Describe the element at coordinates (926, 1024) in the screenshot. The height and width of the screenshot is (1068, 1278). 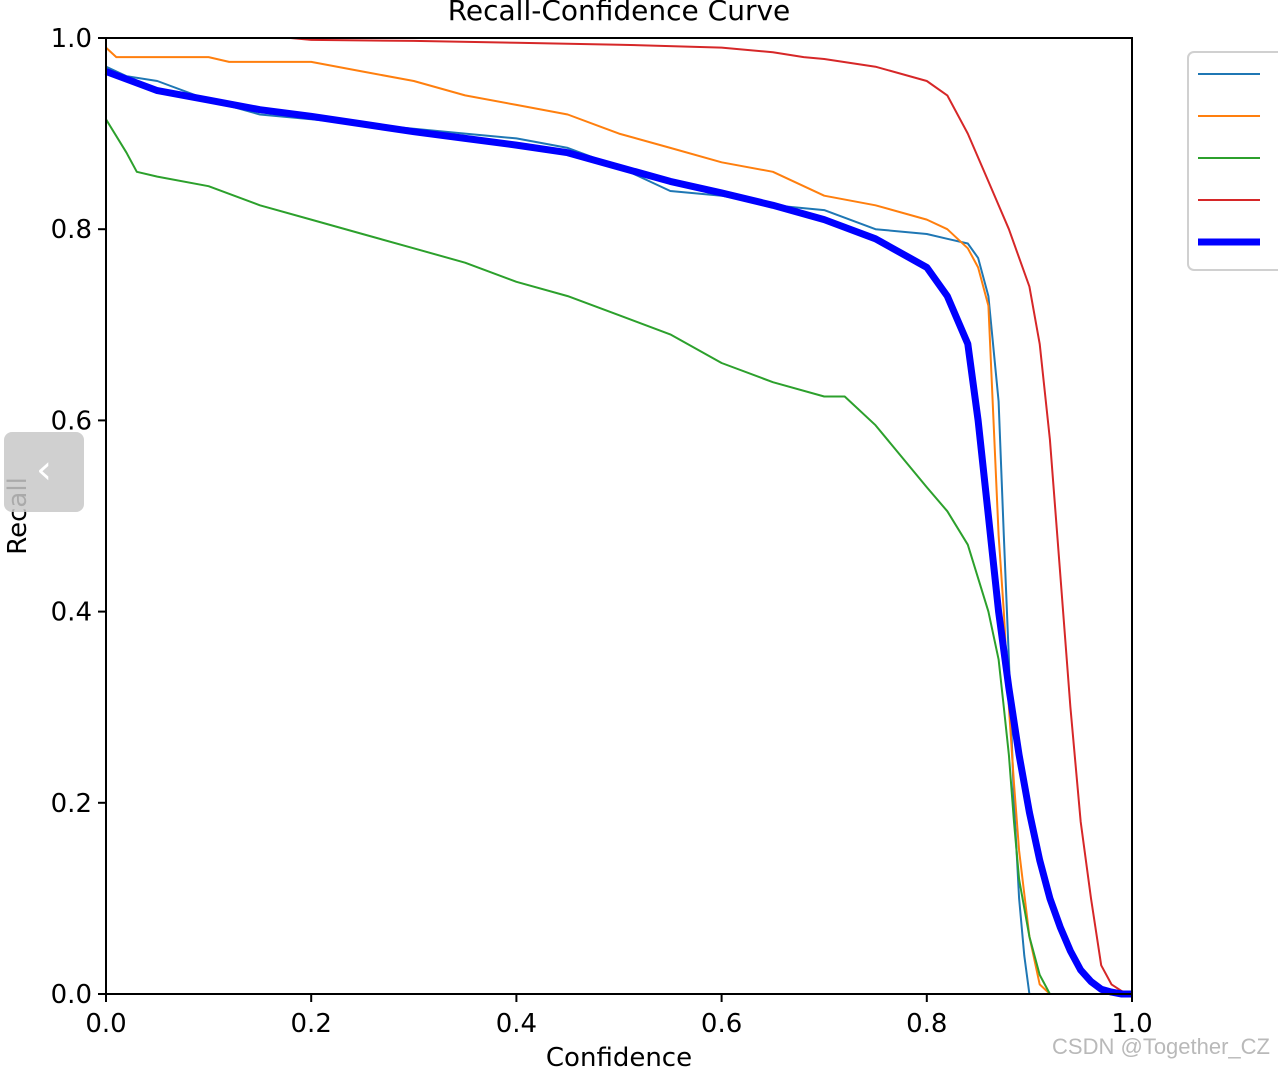
I see `x-tick-label: 0.8` at that location.